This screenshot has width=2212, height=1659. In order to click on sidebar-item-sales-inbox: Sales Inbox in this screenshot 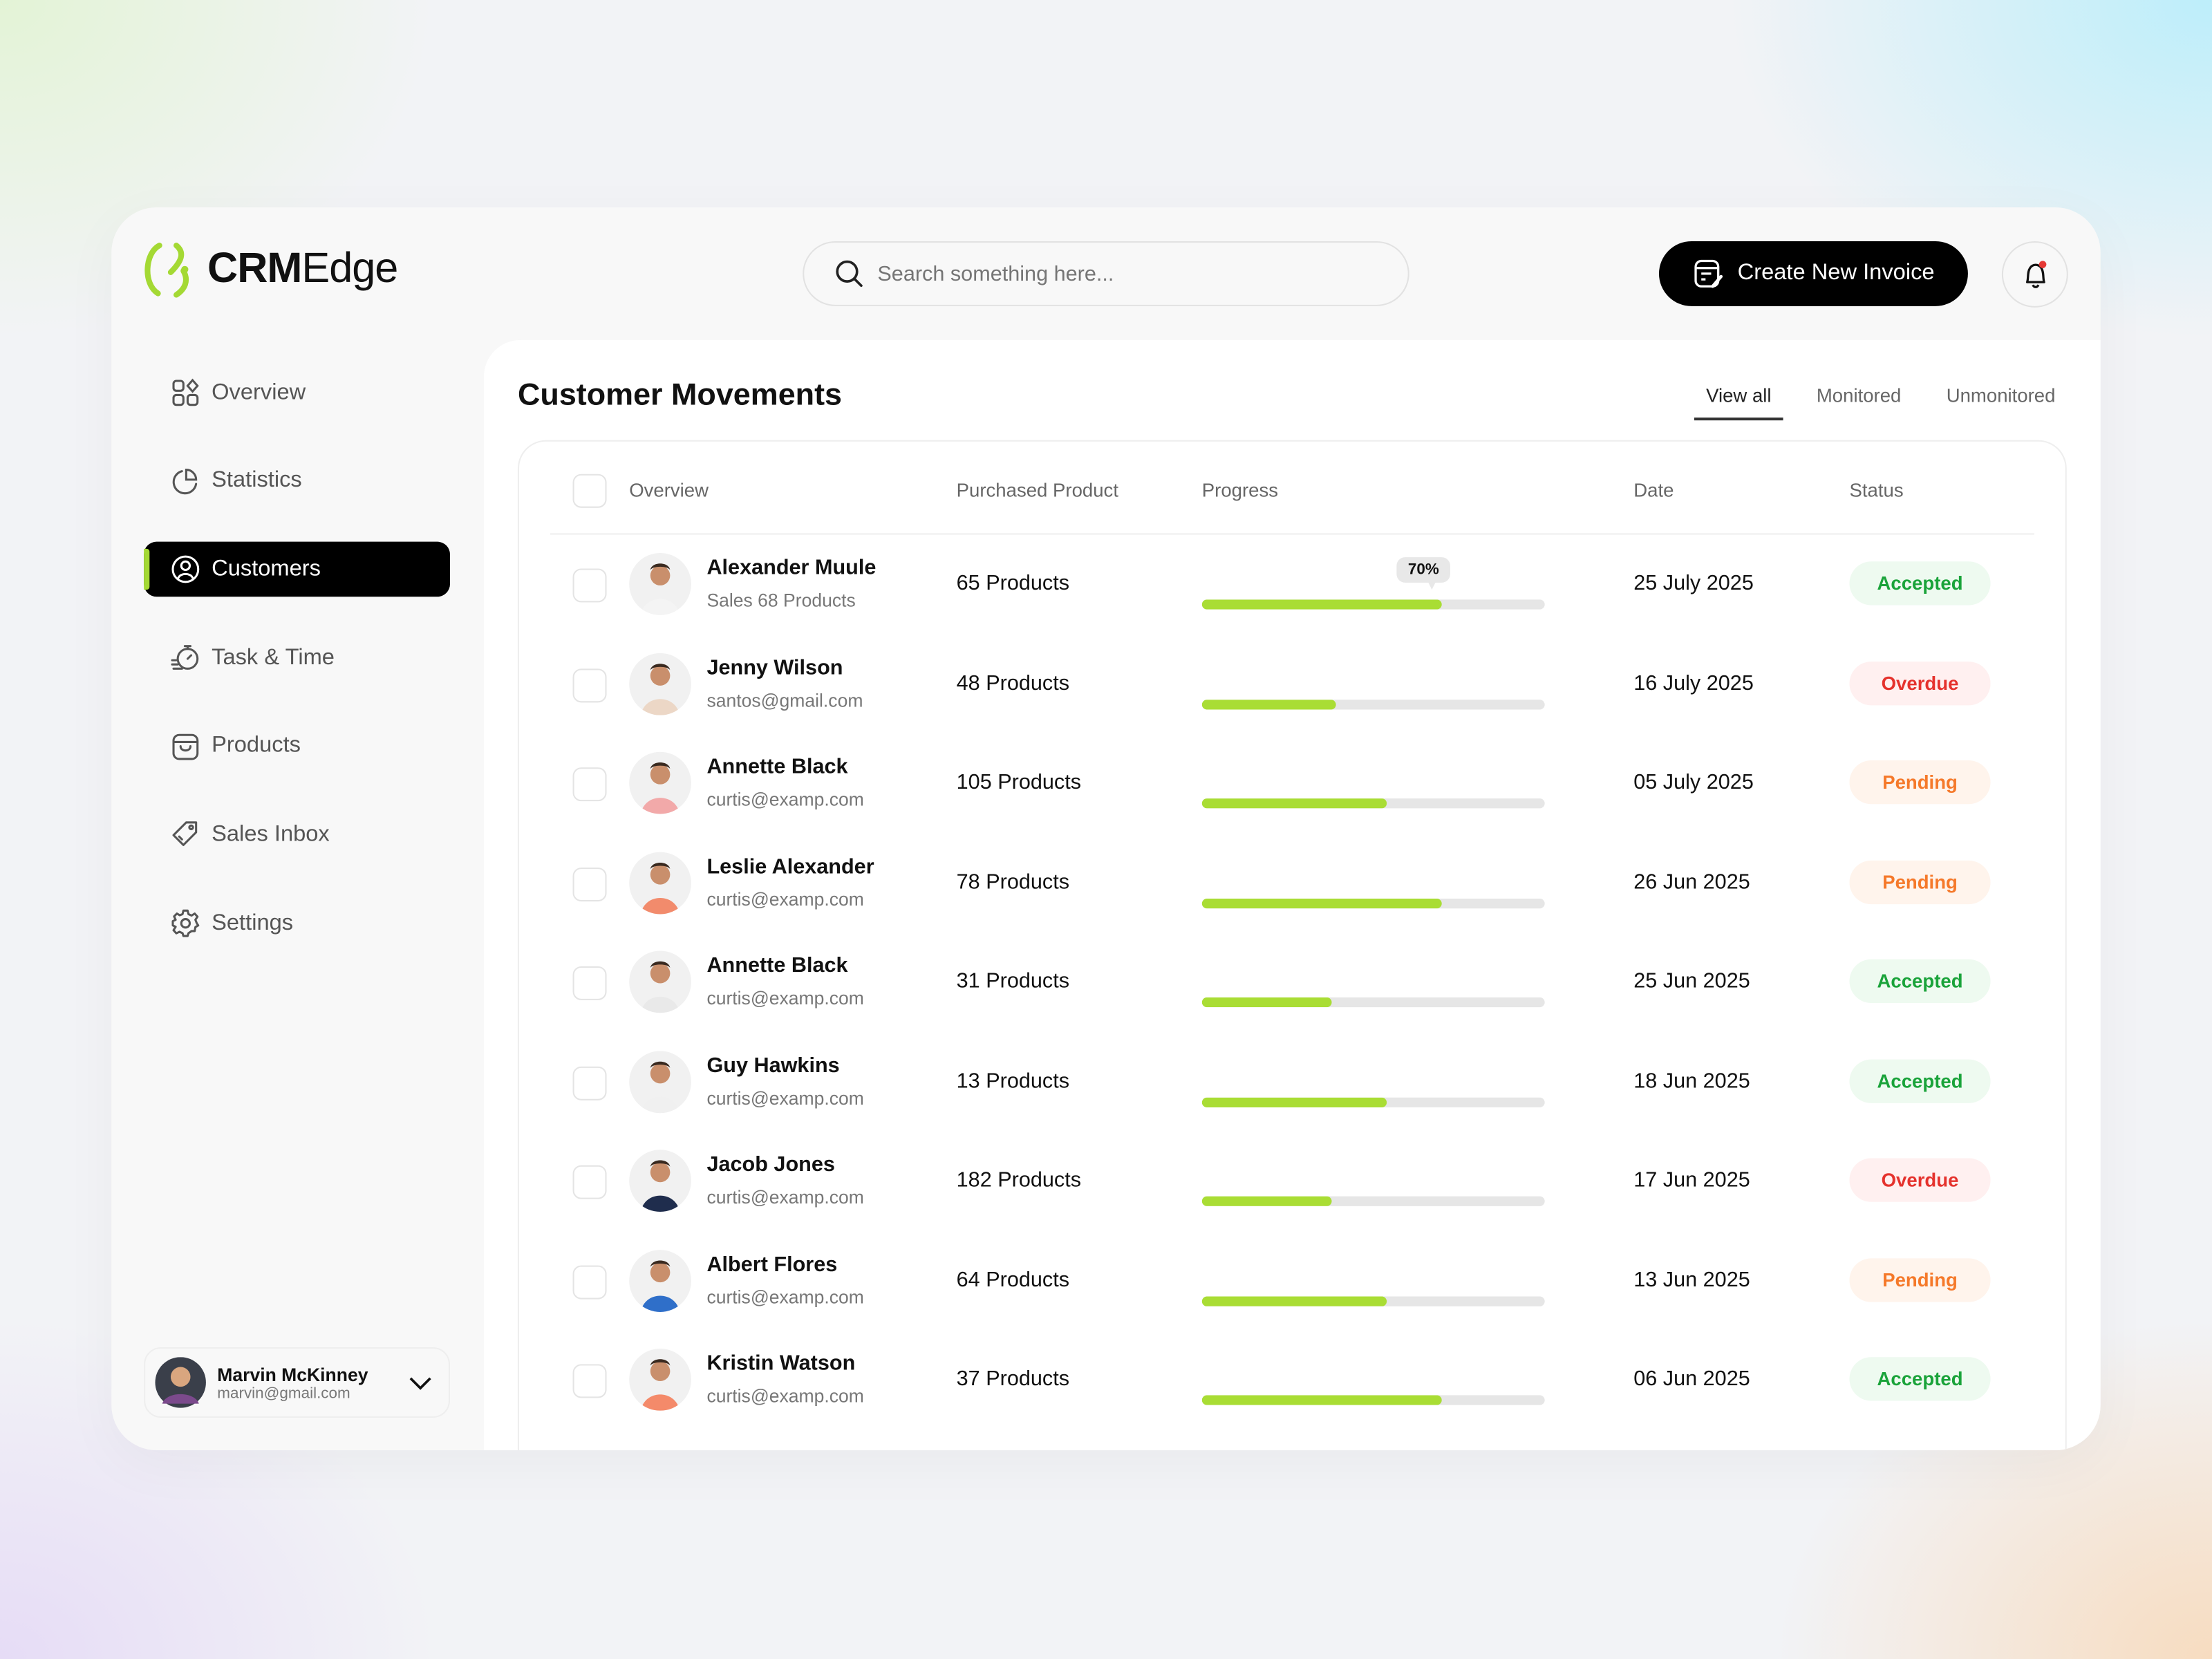, I will do `click(297, 835)`.